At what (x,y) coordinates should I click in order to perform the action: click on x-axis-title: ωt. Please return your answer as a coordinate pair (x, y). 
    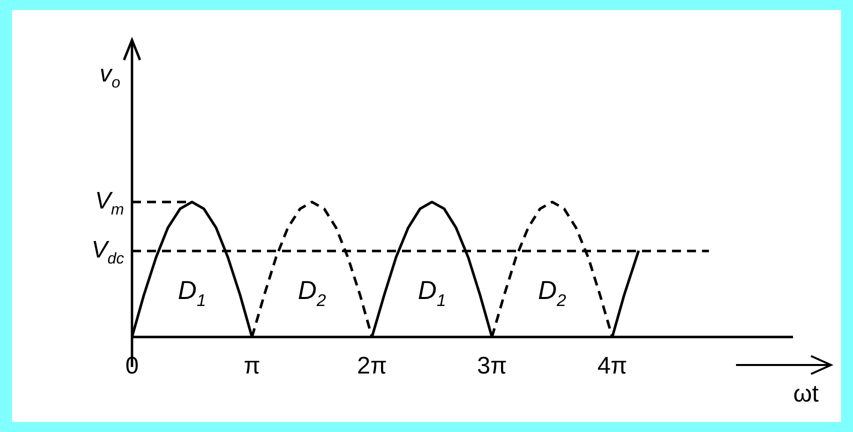
    Looking at the image, I should click on (806, 394).